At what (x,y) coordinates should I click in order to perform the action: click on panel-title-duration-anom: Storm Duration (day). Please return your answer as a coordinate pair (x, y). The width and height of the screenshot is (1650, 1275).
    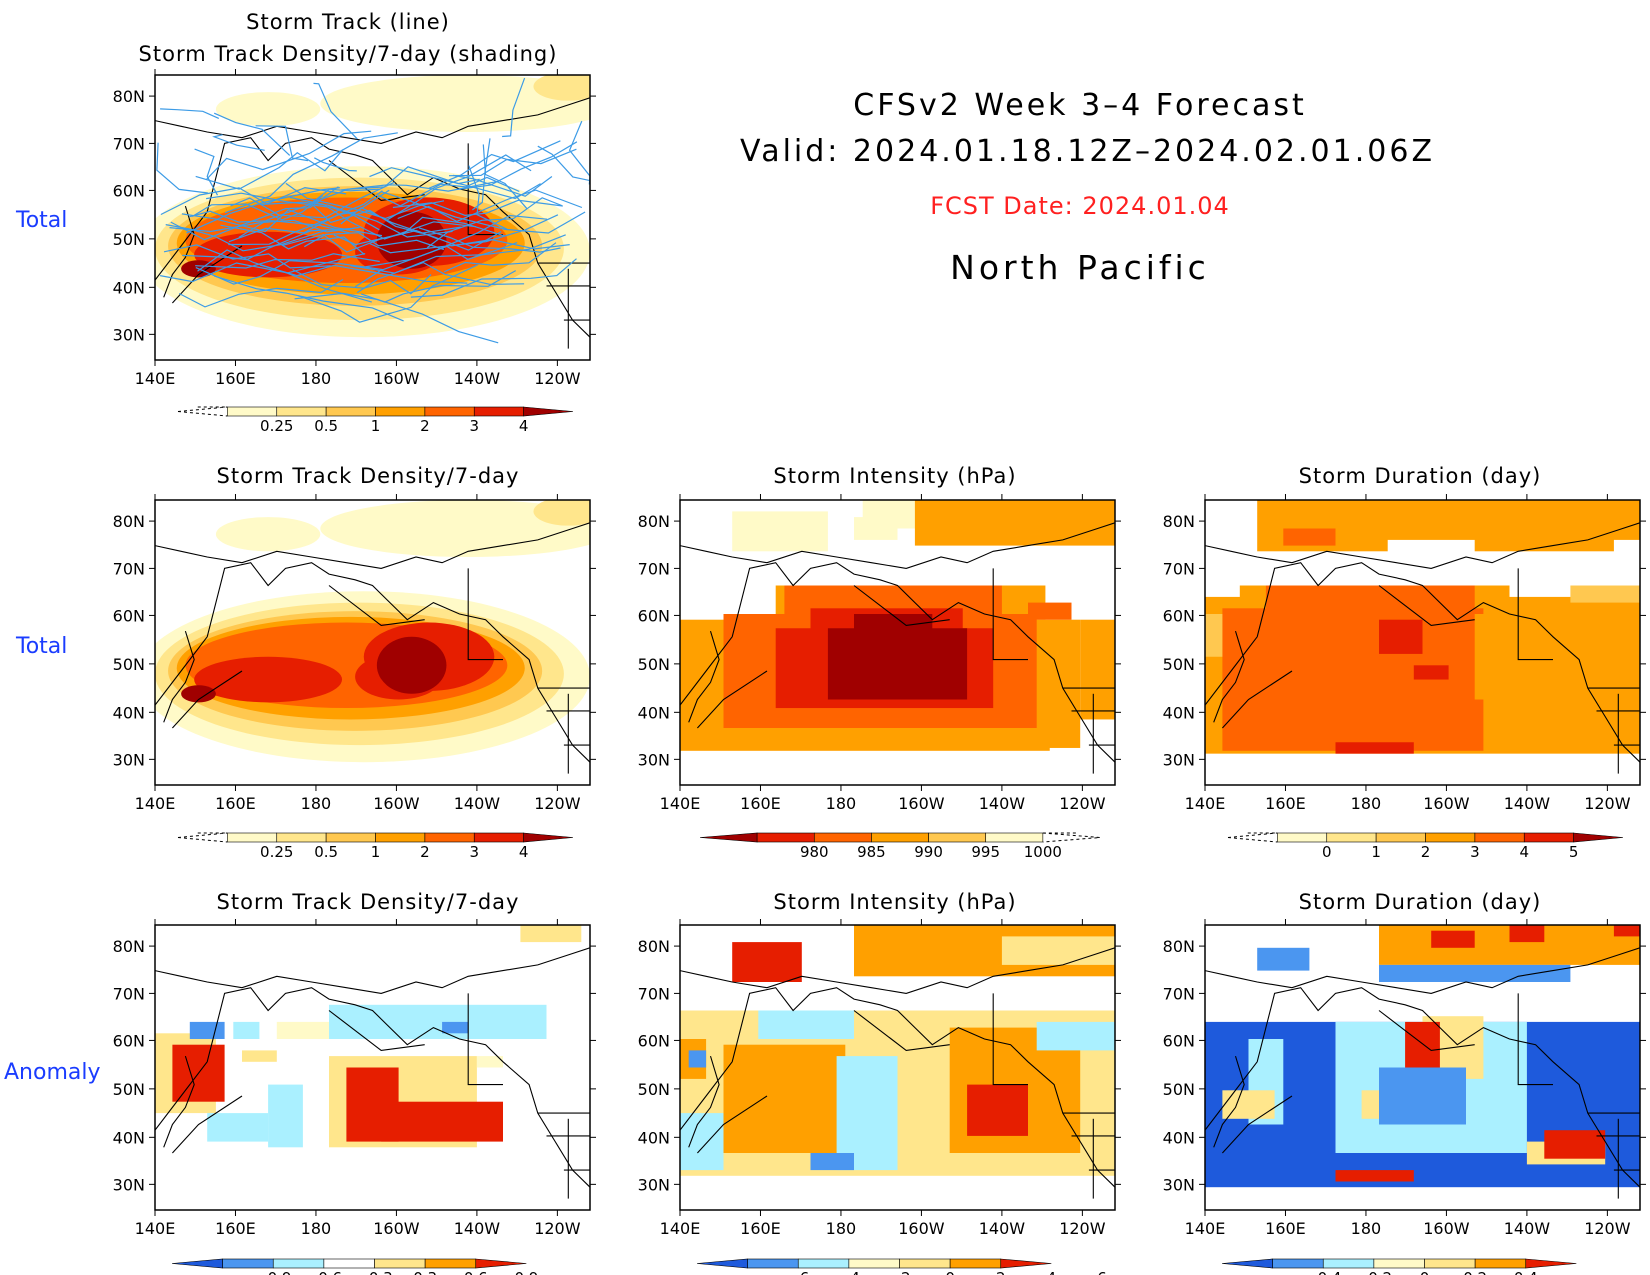
    Looking at the image, I should click on (1420, 902).